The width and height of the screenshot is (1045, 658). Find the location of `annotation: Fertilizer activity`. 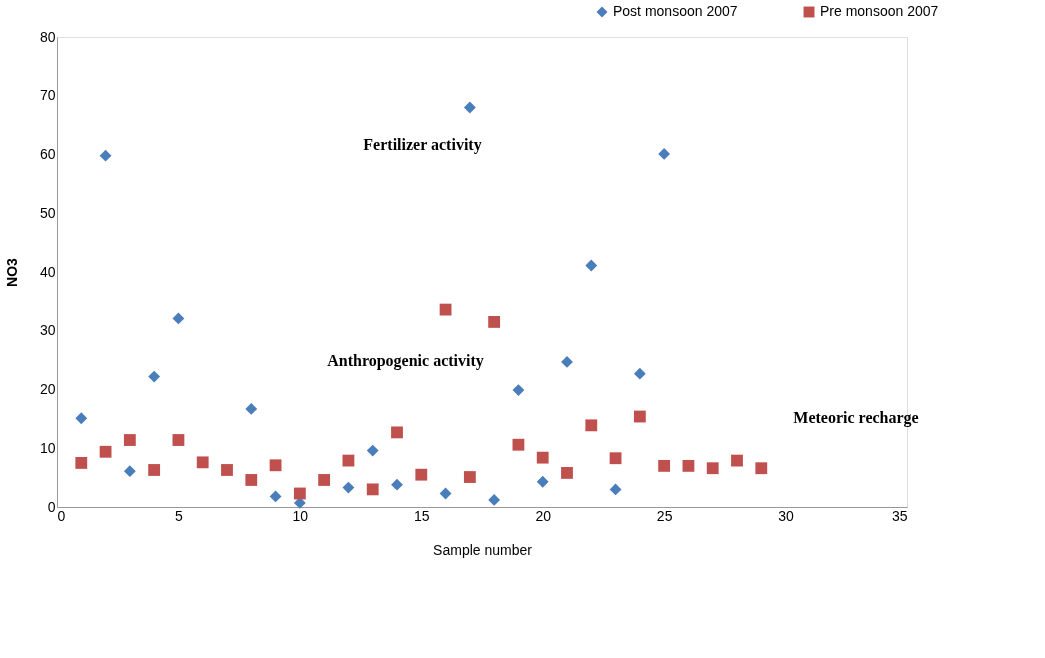

annotation: Fertilizer activity is located at coordinates (422, 145).